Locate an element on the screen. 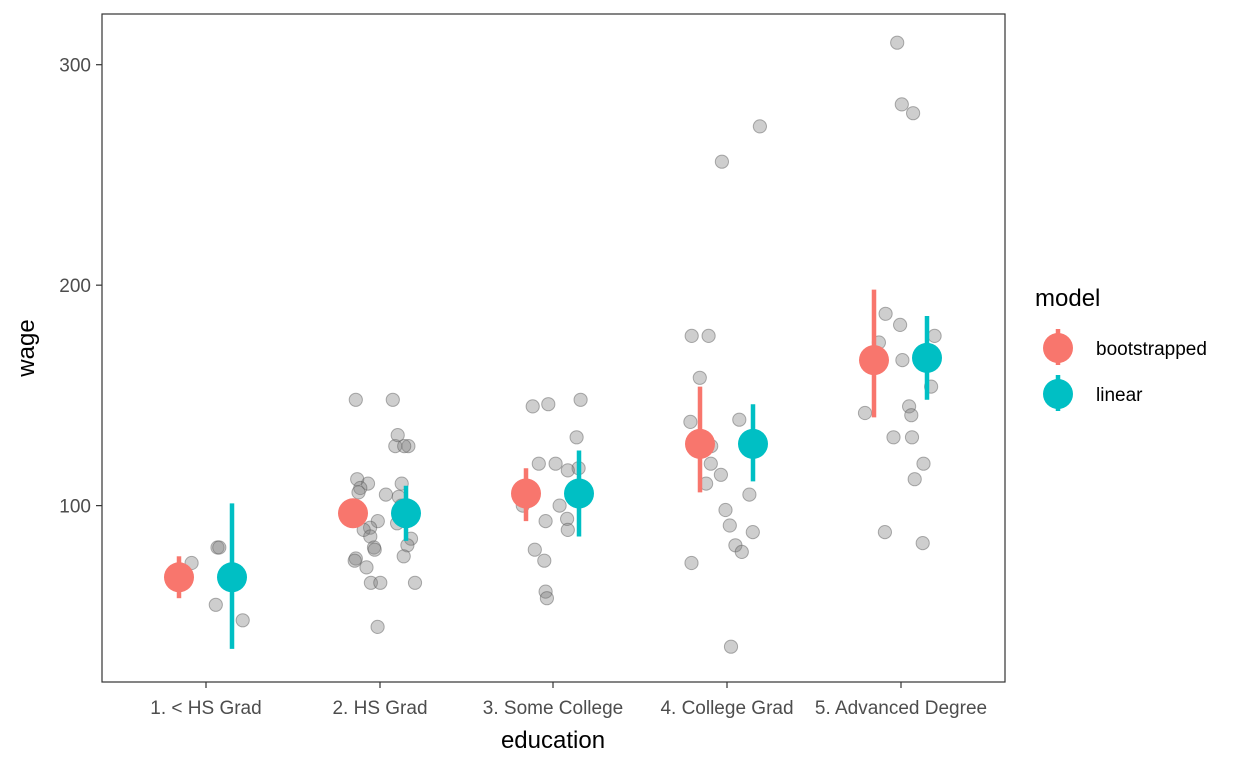 This screenshot has height=768, width=1248. legend: bootstrapped linear is located at coordinates (1125, 370).